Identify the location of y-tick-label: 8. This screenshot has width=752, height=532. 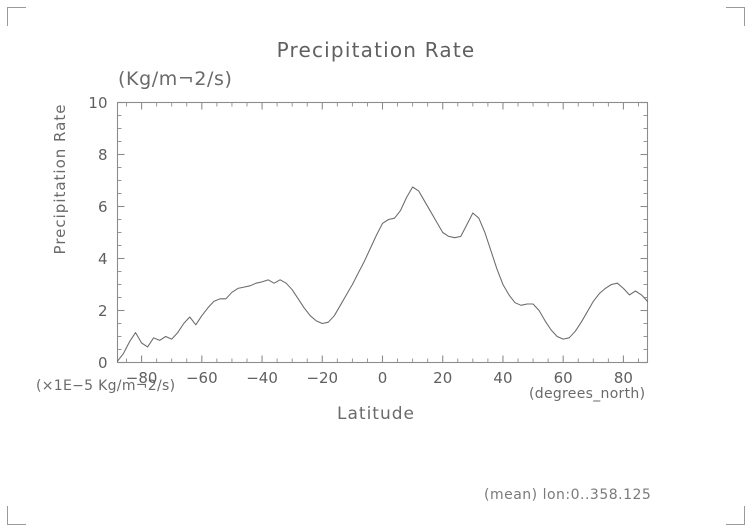
(102, 154).